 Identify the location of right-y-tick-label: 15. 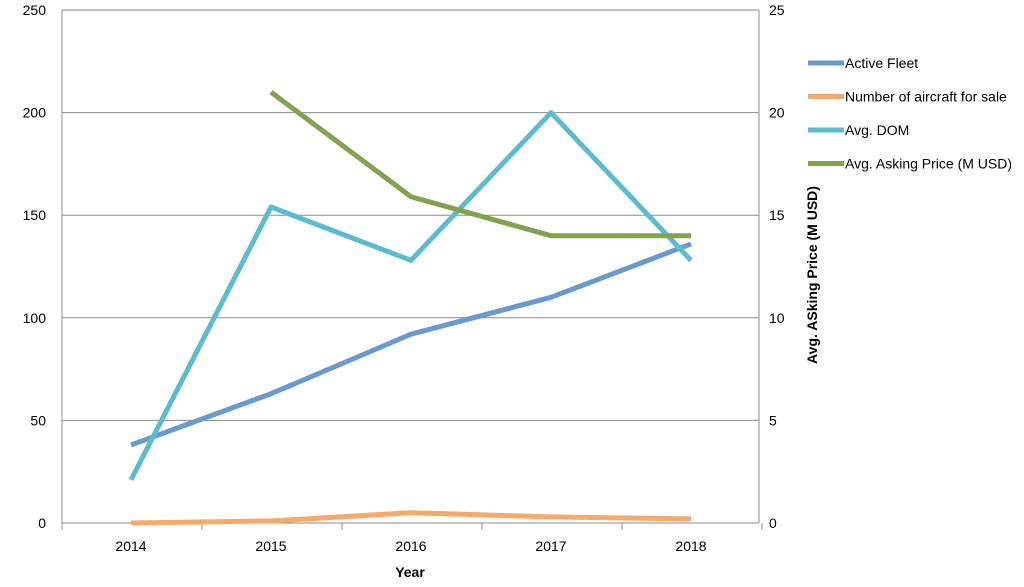
(777, 215).